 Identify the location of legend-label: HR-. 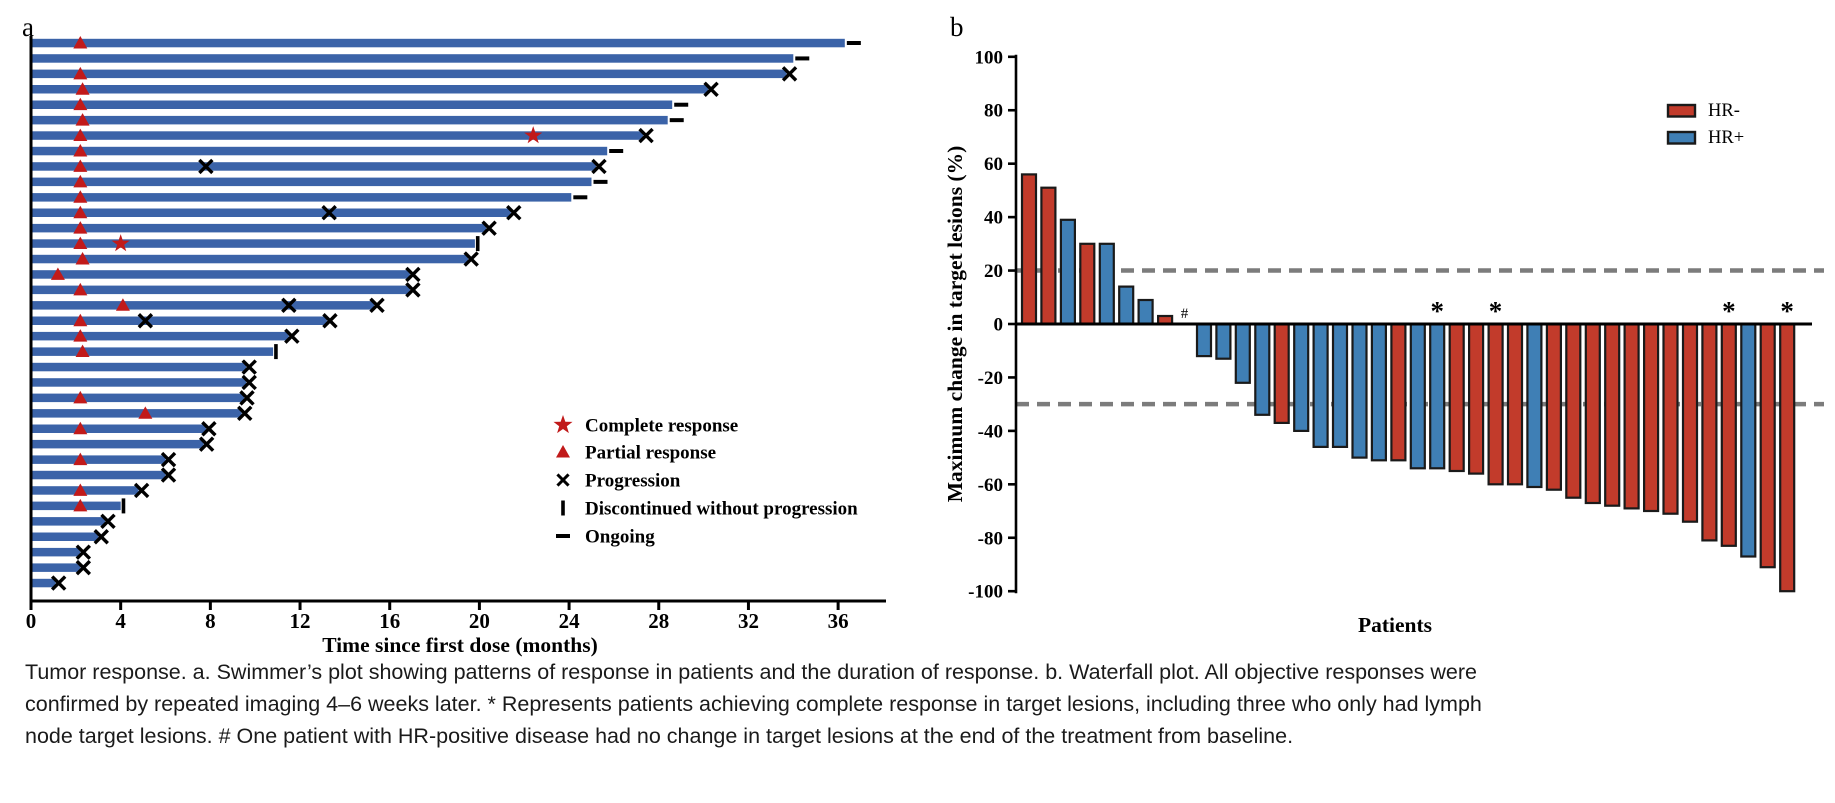
(1724, 111).